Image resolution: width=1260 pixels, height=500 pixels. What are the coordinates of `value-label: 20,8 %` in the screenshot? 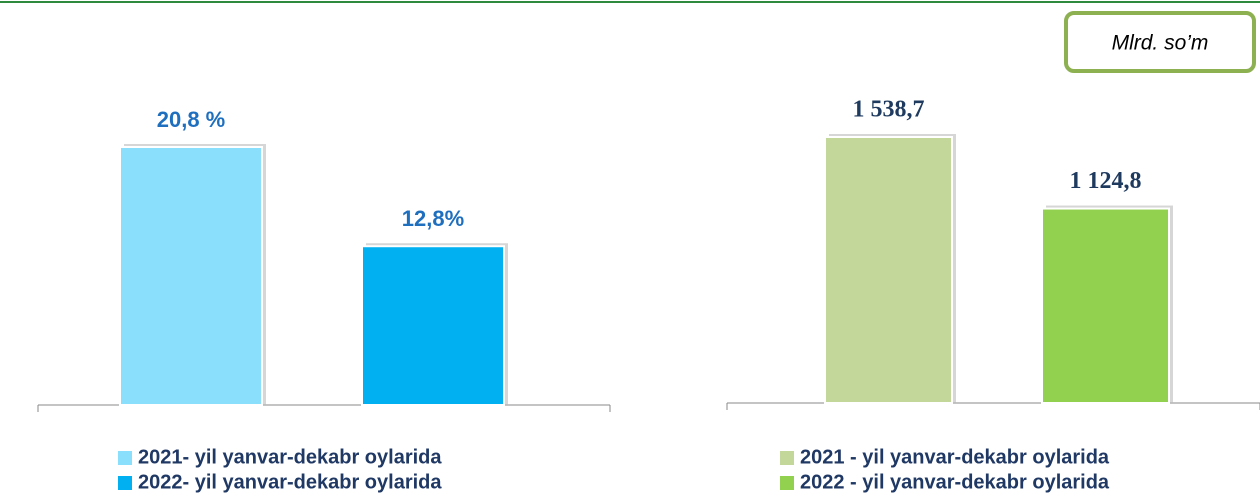 It's located at (191, 119).